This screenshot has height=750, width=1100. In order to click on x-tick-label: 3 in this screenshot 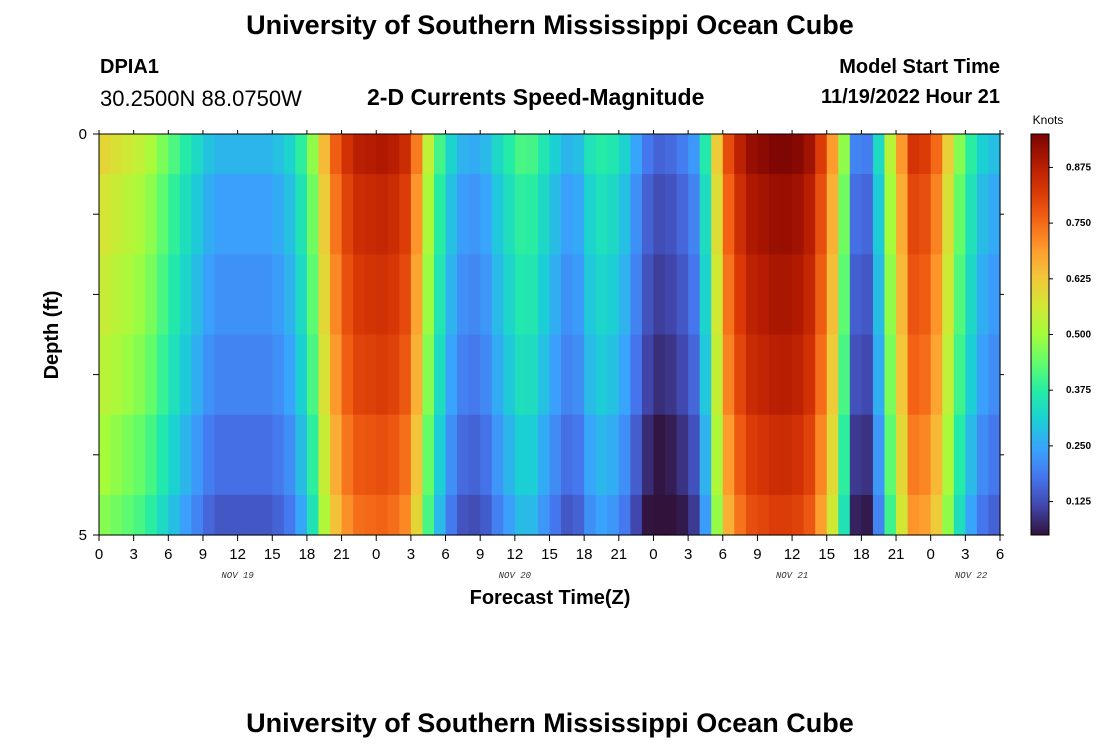, I will do `click(411, 554)`.